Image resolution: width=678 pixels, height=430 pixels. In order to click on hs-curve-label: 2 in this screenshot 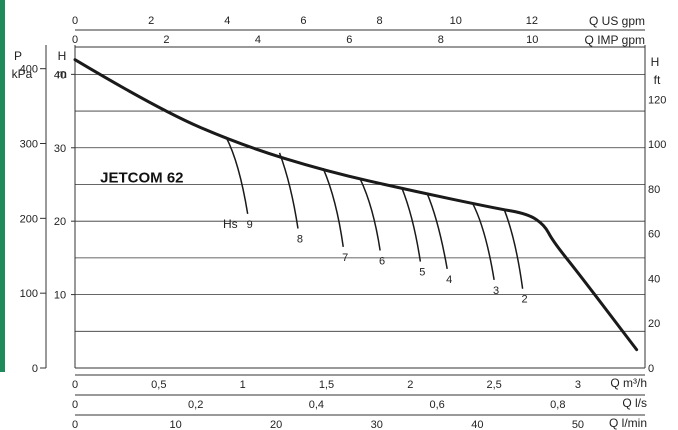, I will do `click(525, 300)`.